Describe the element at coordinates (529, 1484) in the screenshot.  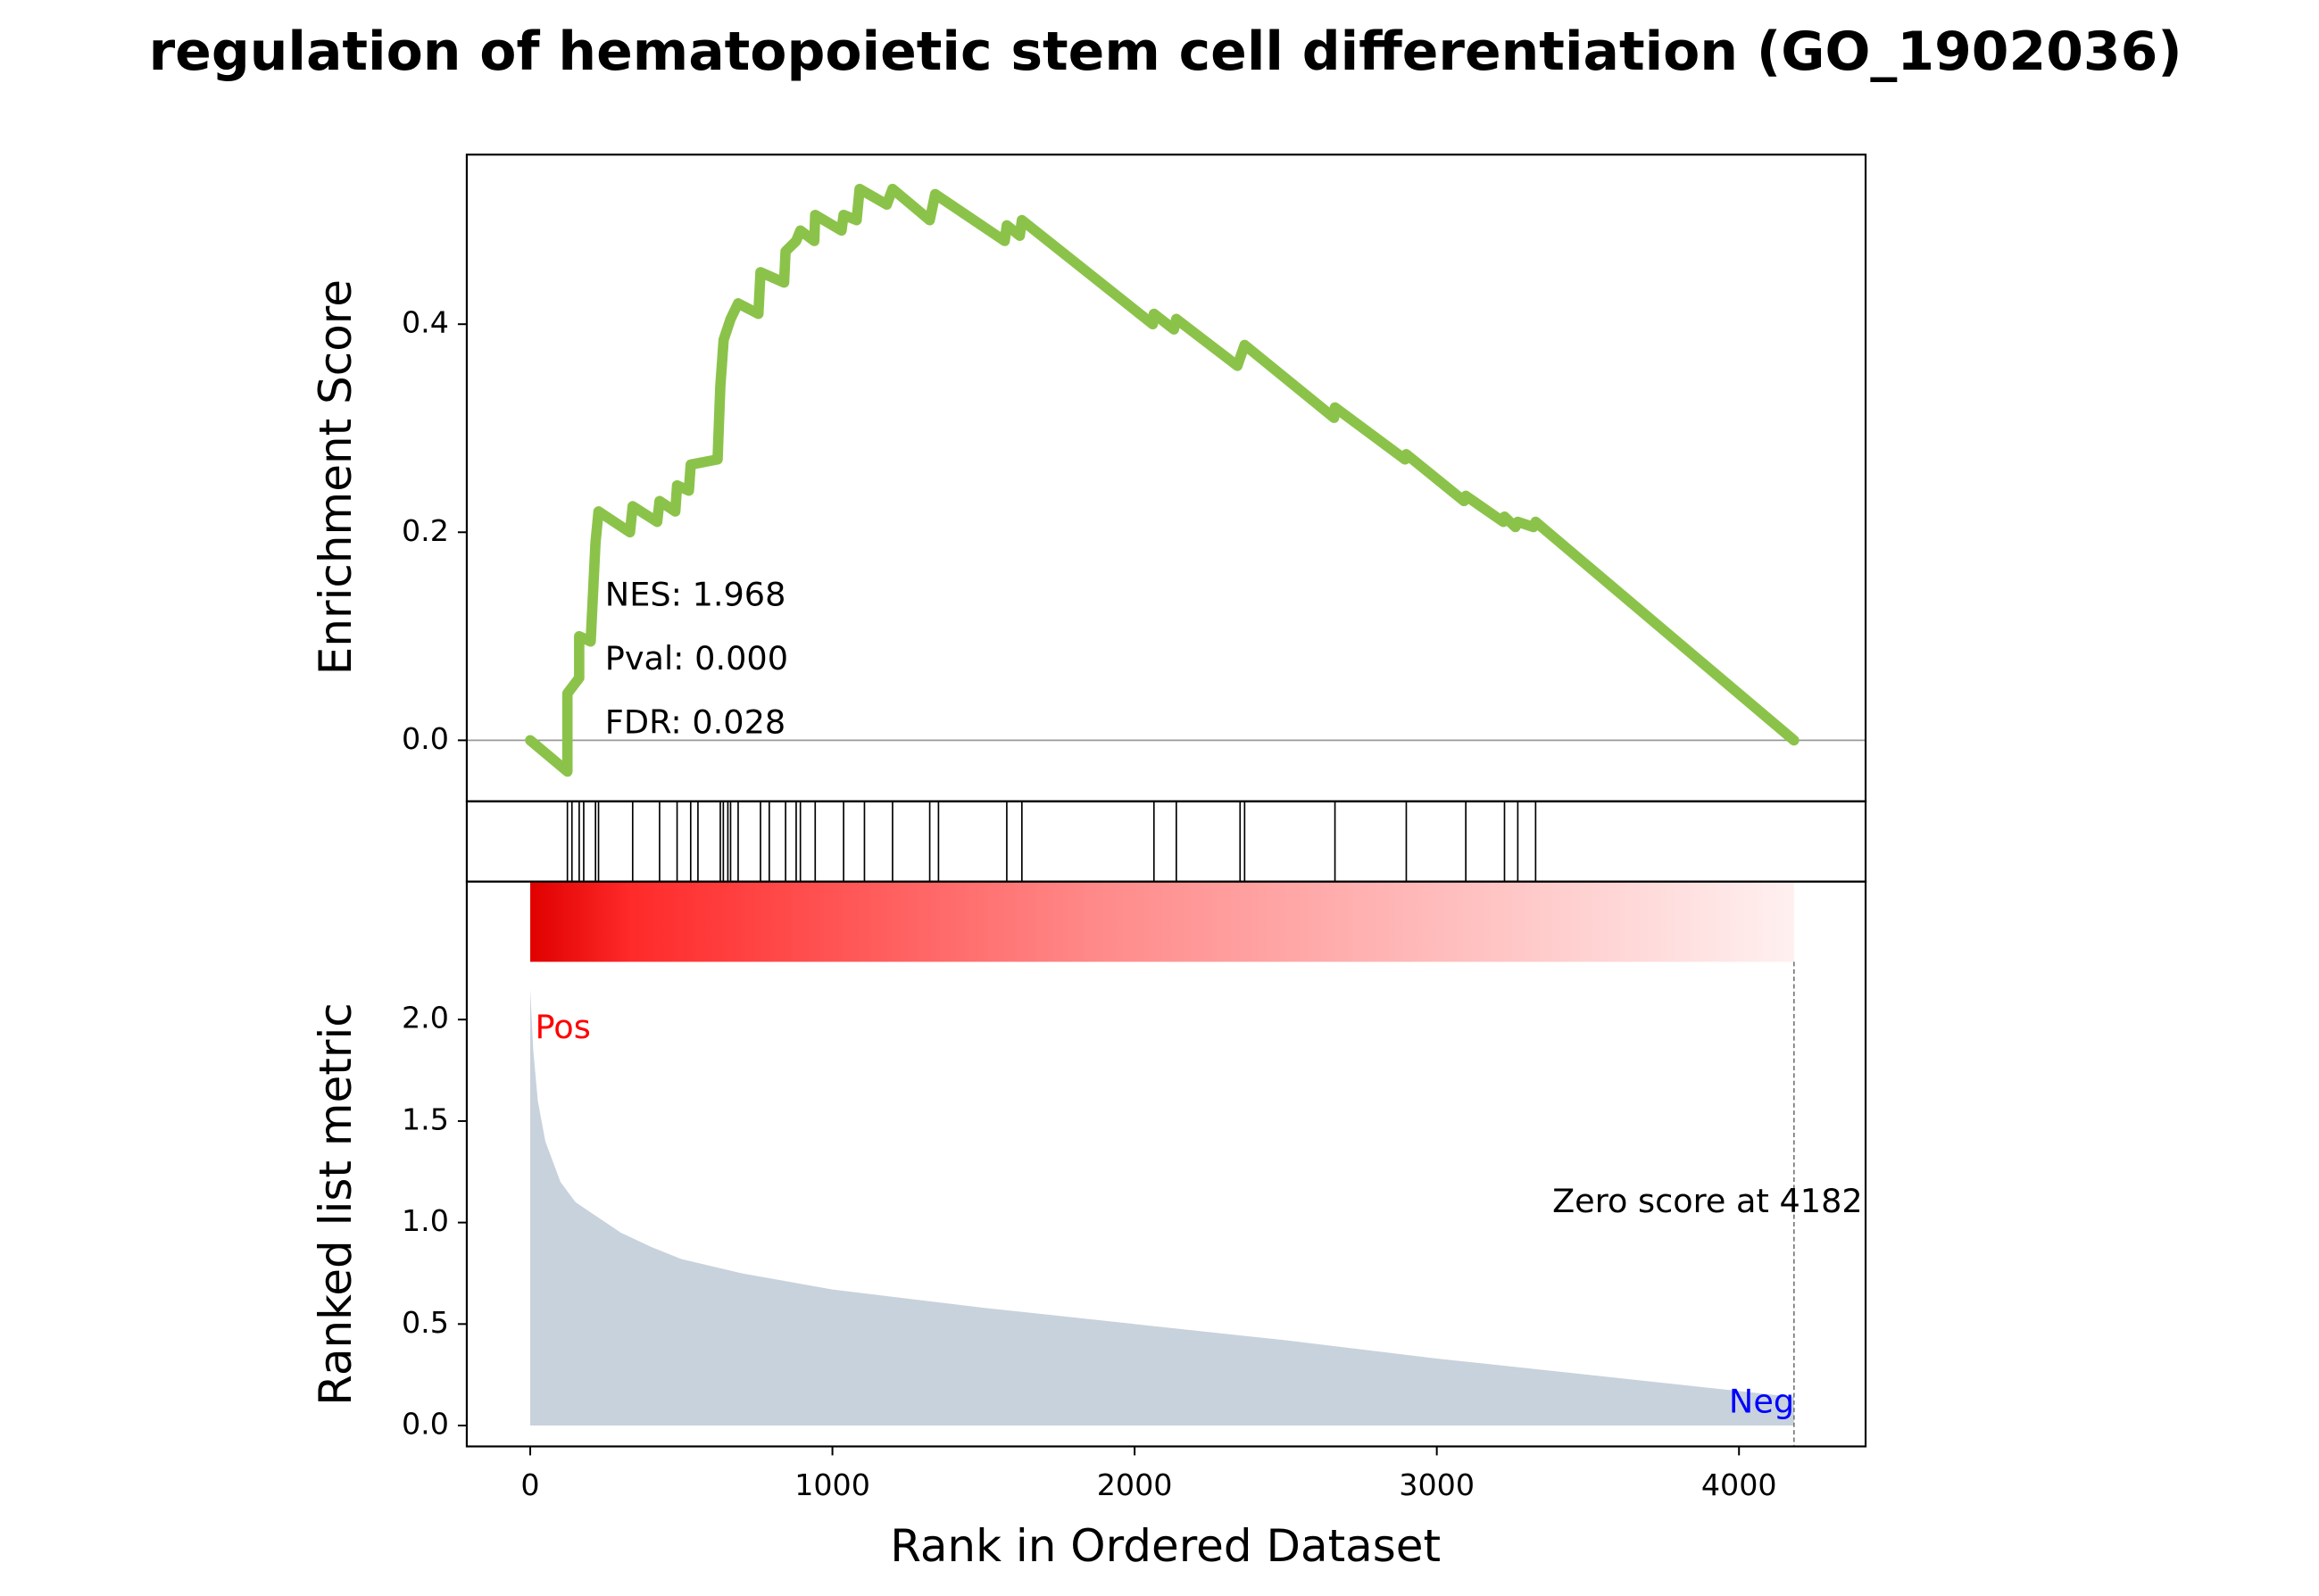
I see `x-tick-label: 0` at that location.